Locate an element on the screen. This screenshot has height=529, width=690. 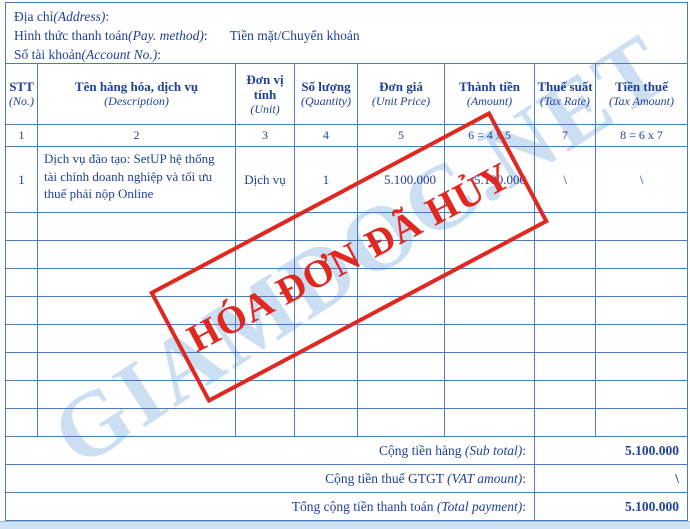
vat-amount-label: Cộng tiền thuế GTGT (VAT amount): is located at coordinates (270, 478).